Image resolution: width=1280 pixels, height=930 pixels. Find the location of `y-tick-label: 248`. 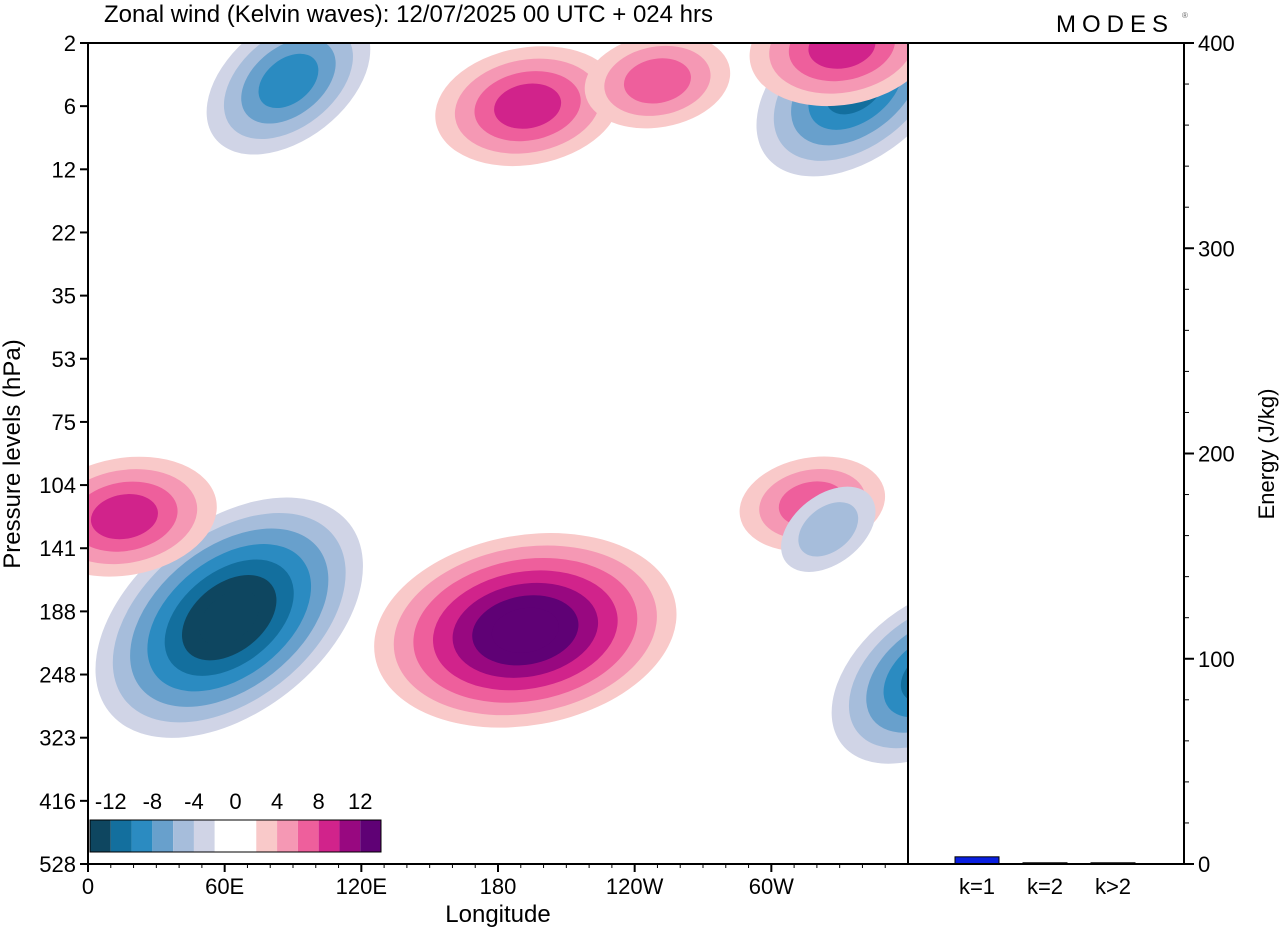

y-tick-label: 248 is located at coordinates (57, 675).